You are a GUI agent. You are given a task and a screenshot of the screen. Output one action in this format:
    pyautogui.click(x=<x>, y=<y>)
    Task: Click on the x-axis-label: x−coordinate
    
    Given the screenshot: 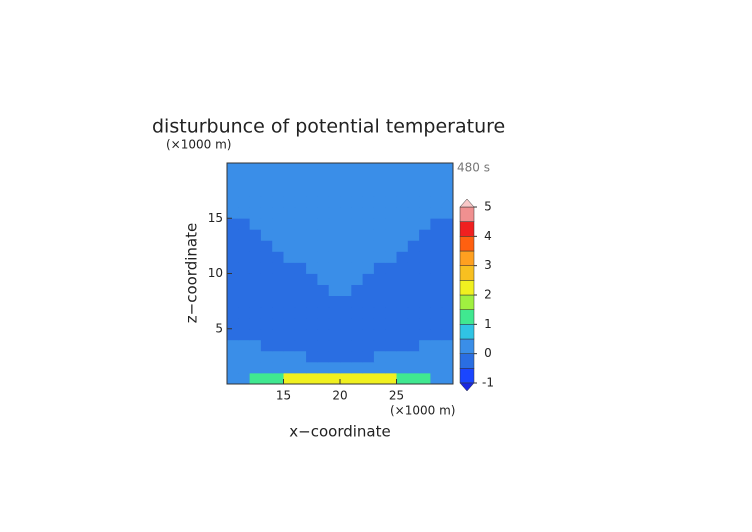 What is the action you would take?
    pyautogui.click(x=339, y=432)
    